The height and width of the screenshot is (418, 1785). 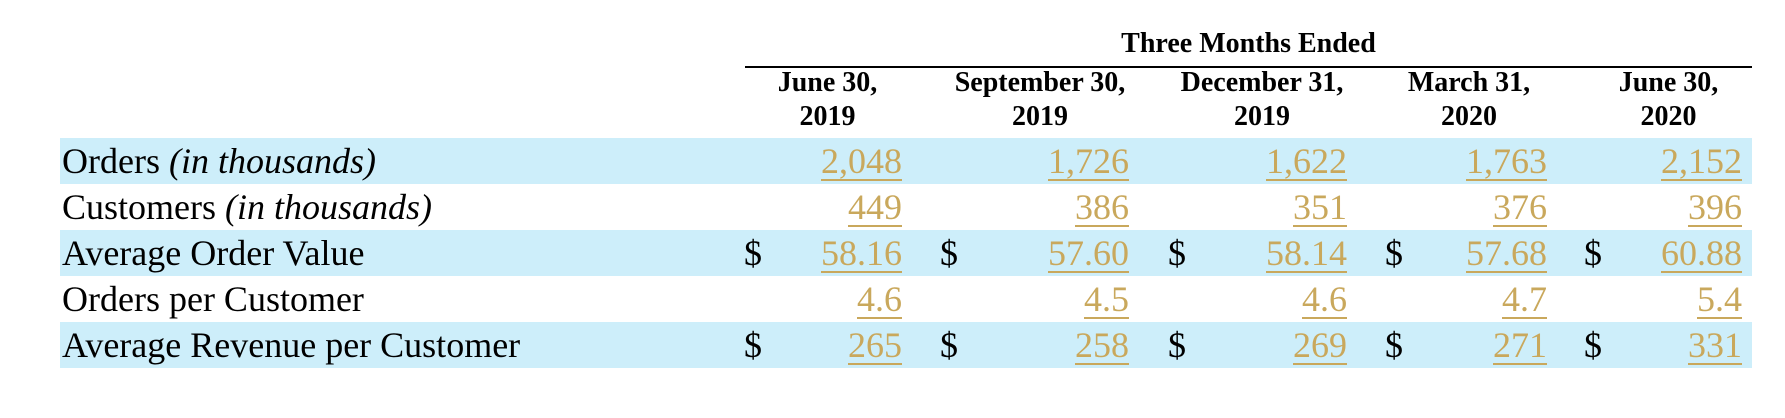 What do you see at coordinates (875, 345) in the screenshot?
I see `value-cell: 265` at bounding box center [875, 345].